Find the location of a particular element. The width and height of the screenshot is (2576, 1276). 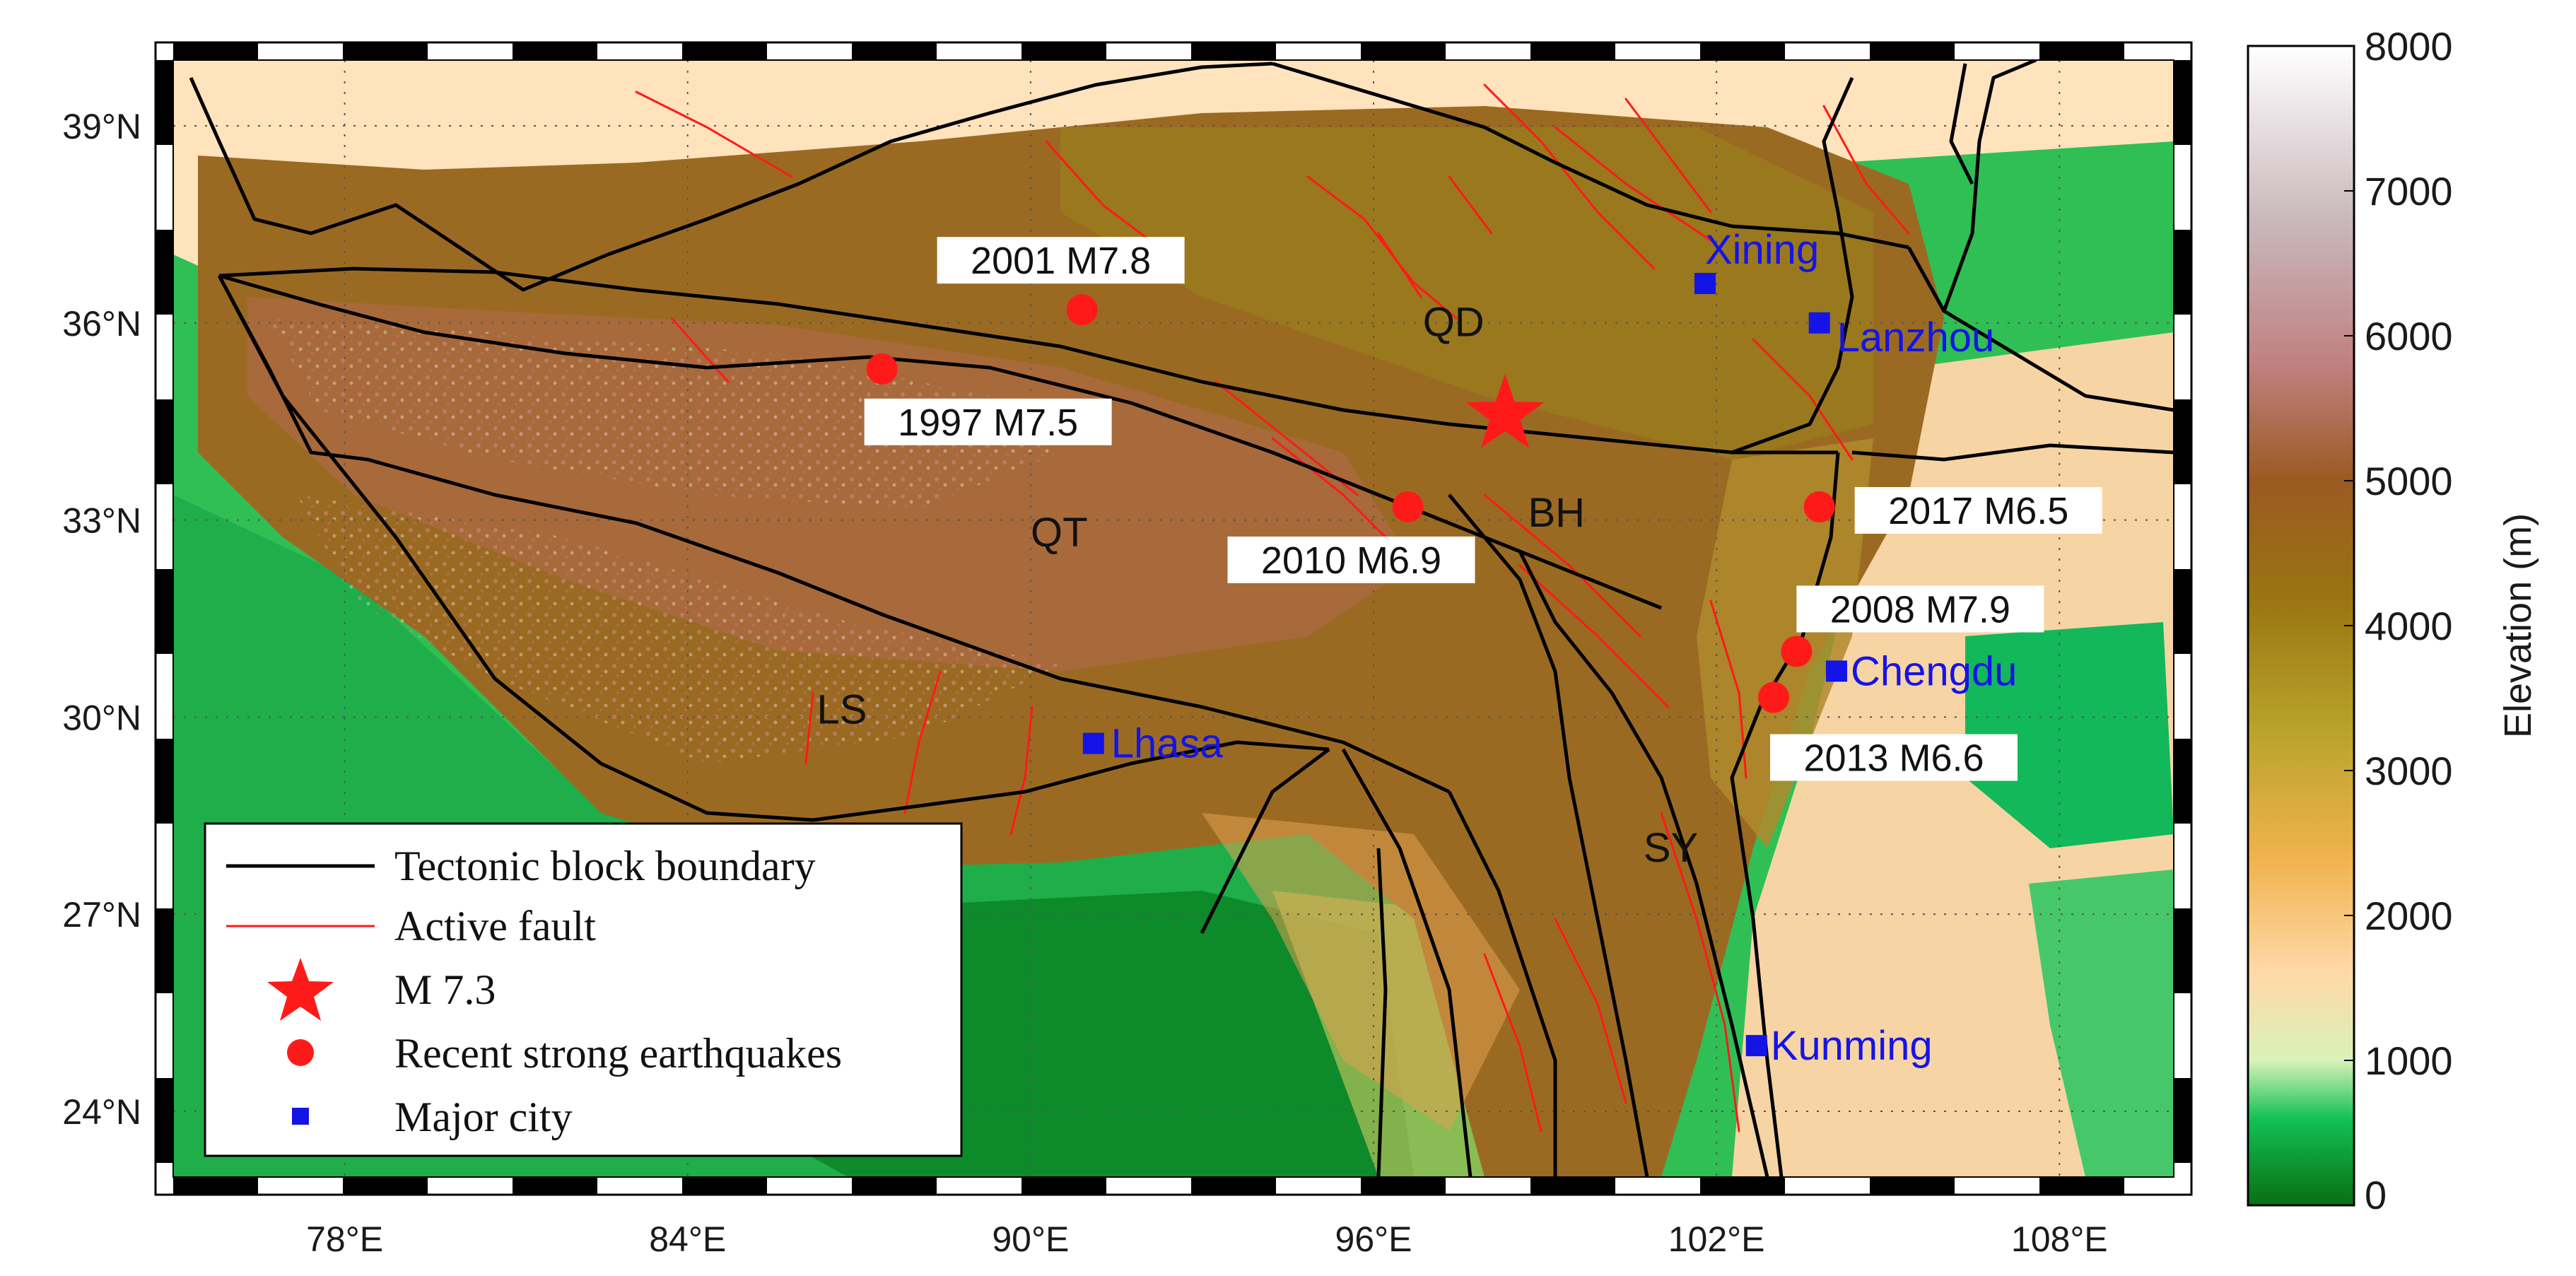

legend-quake-icon is located at coordinates (301, 1052).